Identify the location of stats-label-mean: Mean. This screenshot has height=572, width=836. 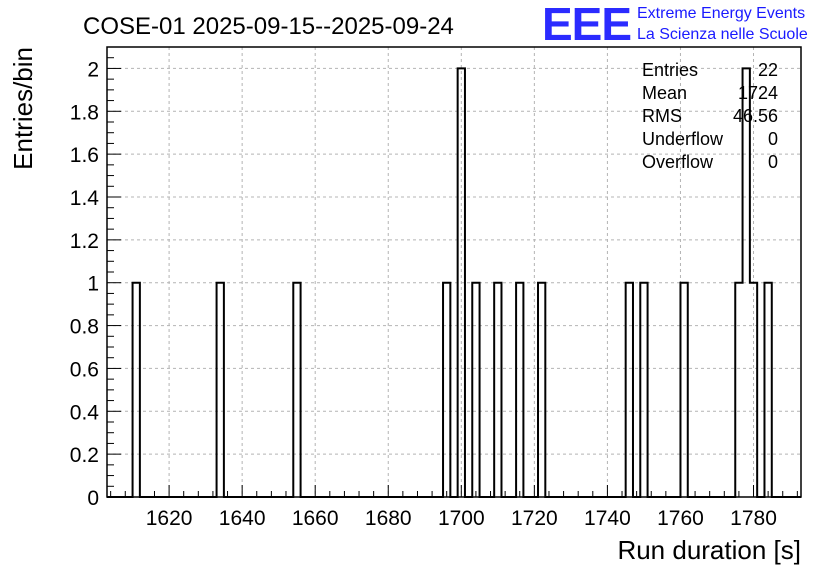
(664, 93).